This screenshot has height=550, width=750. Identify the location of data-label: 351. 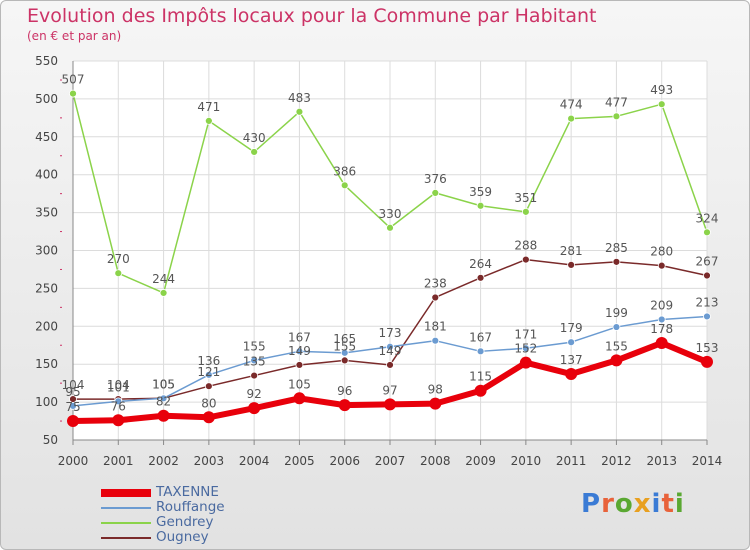
(525, 198).